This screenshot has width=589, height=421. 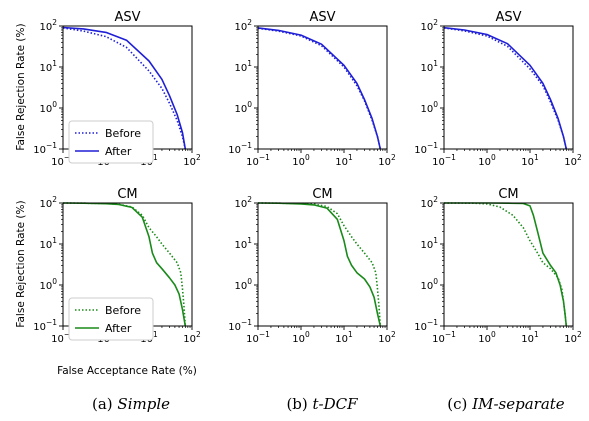 I want to click on panel-3: ASV 10−110−1 100 10⁰ 10¹ 10¹ 10² 10², so click(x=498, y=89).